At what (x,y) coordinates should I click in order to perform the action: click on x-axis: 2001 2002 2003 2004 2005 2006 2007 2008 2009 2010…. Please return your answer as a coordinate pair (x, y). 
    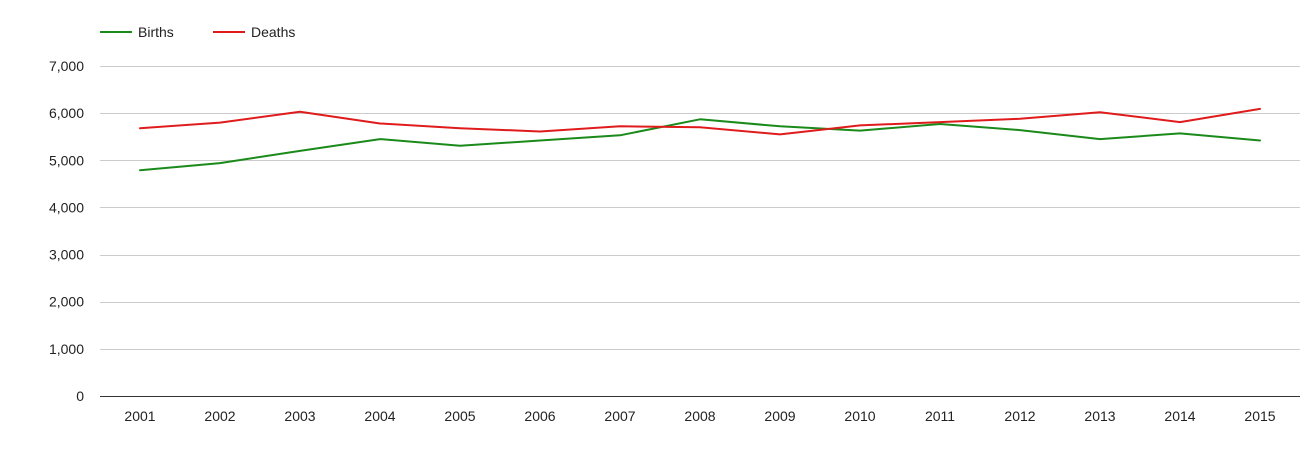
    Looking at the image, I should click on (699, 416).